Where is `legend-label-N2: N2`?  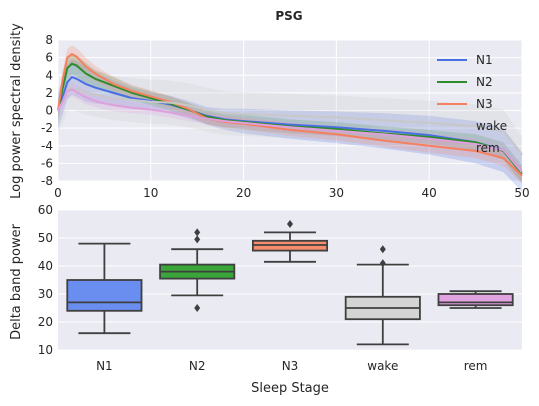 legend-label-N2: N2 is located at coordinates (484, 82).